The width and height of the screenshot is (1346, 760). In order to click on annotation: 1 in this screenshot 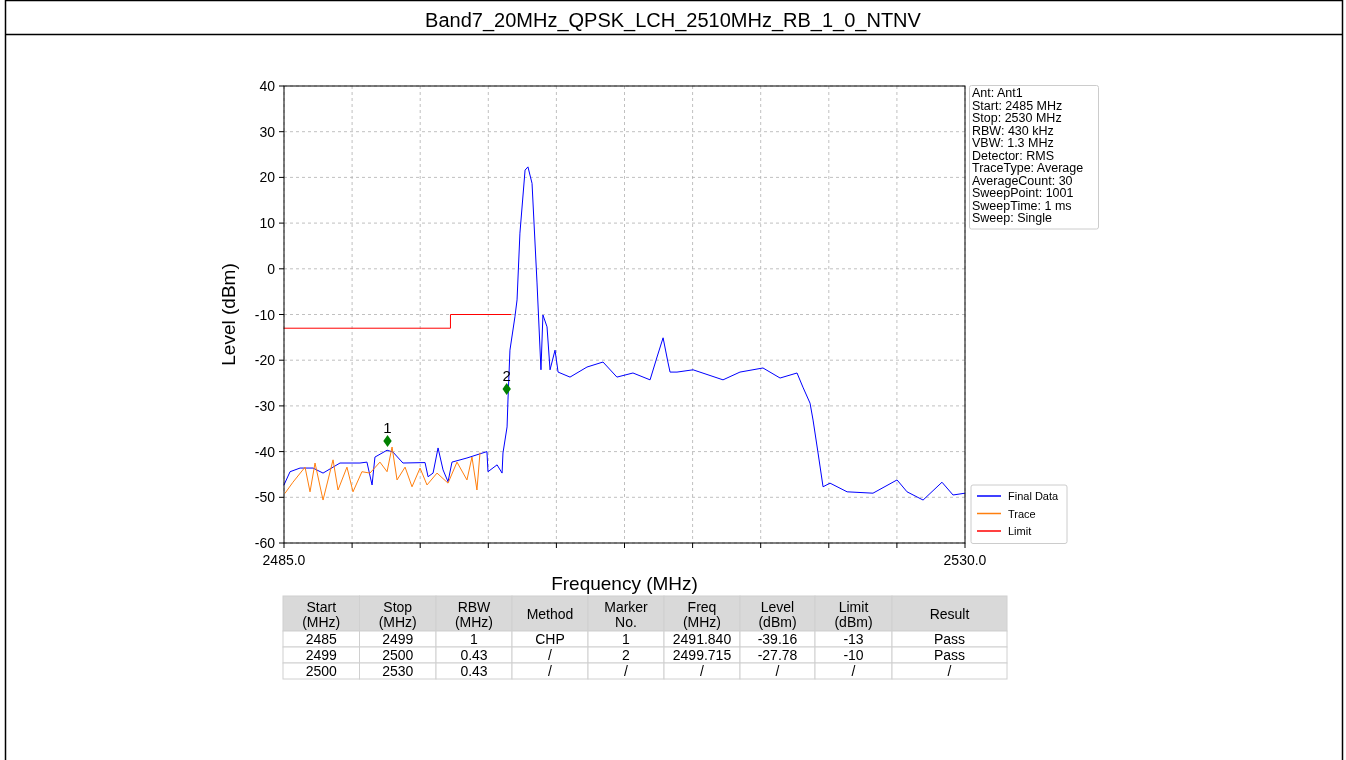, I will do `click(387, 428)`.